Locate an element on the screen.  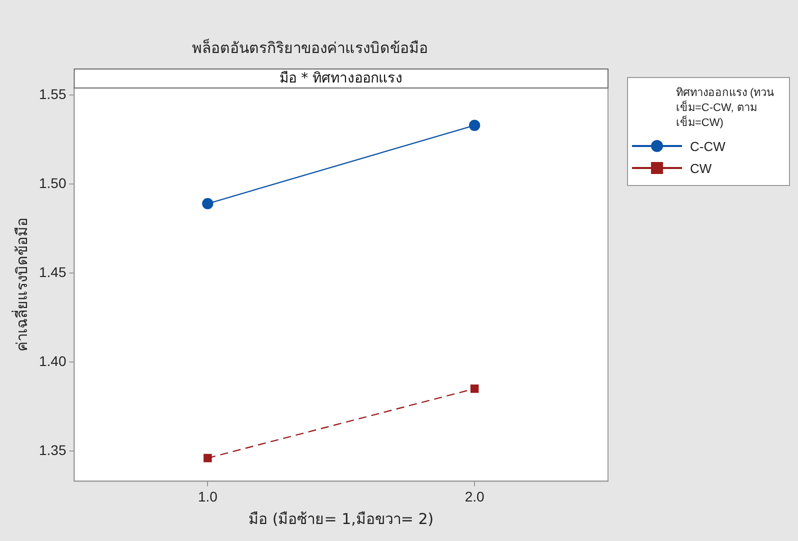
y-tick-label: 1.35 is located at coordinates (52, 450).